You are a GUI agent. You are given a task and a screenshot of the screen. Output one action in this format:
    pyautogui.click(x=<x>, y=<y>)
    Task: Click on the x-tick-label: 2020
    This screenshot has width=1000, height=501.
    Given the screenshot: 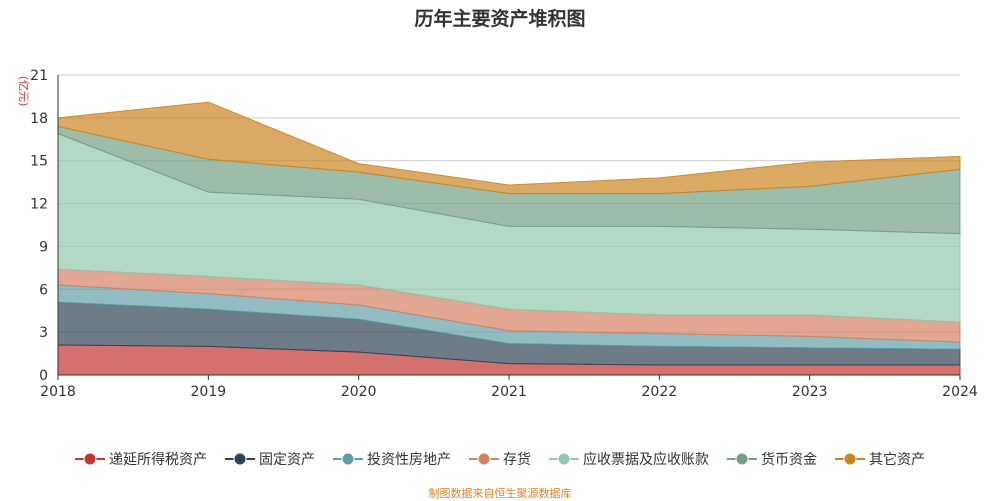 What is the action you would take?
    pyautogui.click(x=359, y=392)
    